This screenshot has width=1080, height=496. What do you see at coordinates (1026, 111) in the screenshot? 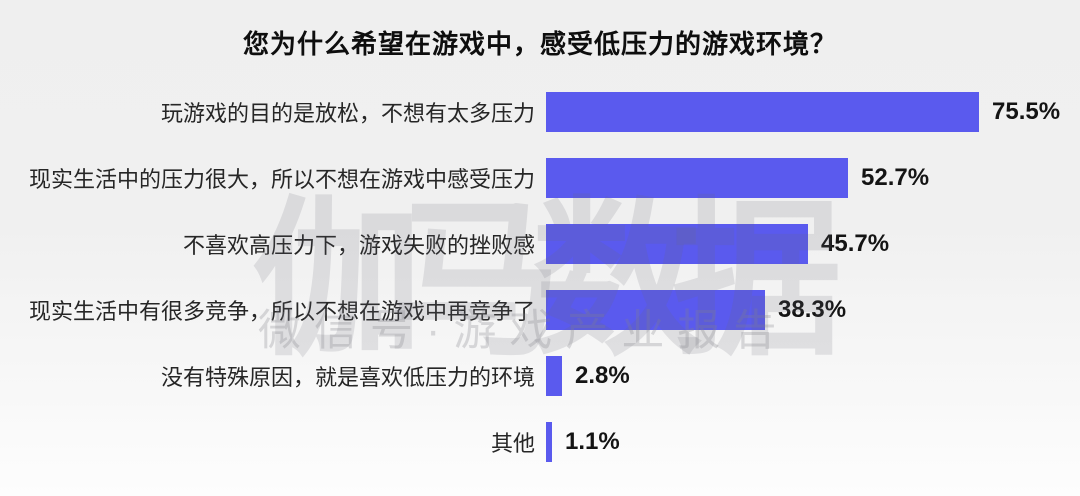
I see `value-label: 75.5%` at bounding box center [1026, 111].